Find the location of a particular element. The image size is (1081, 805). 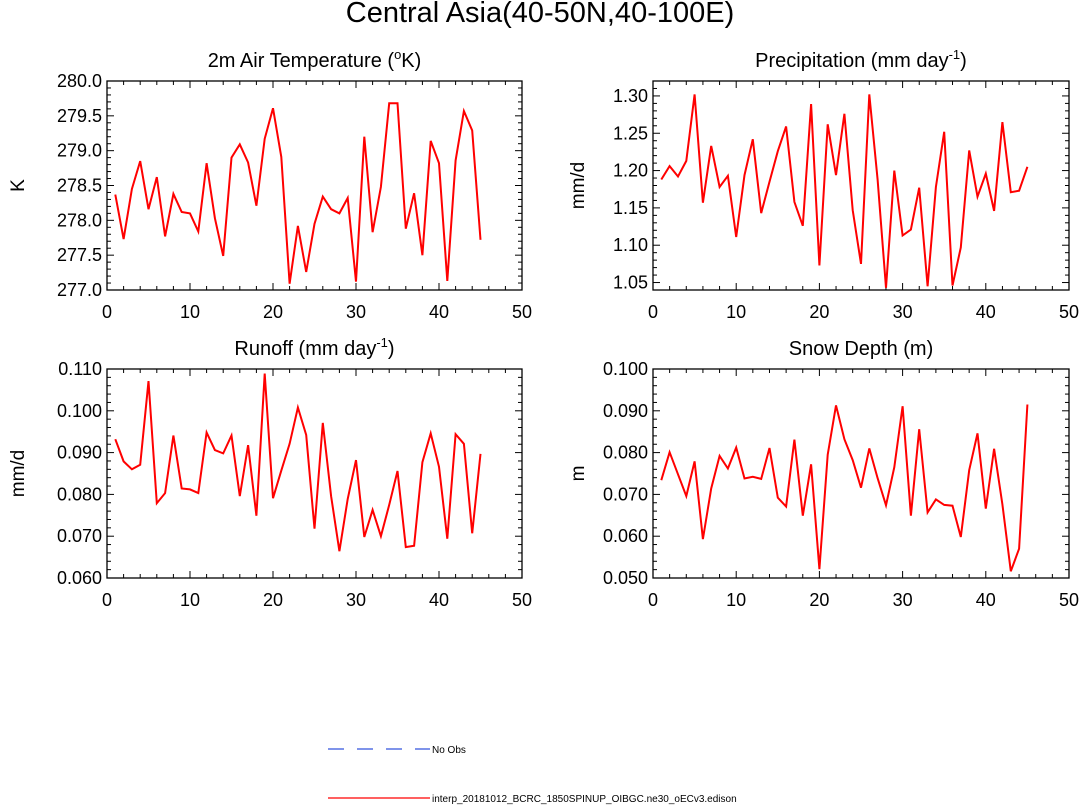

y-tick-label: 278.0 is located at coordinates (79, 220).